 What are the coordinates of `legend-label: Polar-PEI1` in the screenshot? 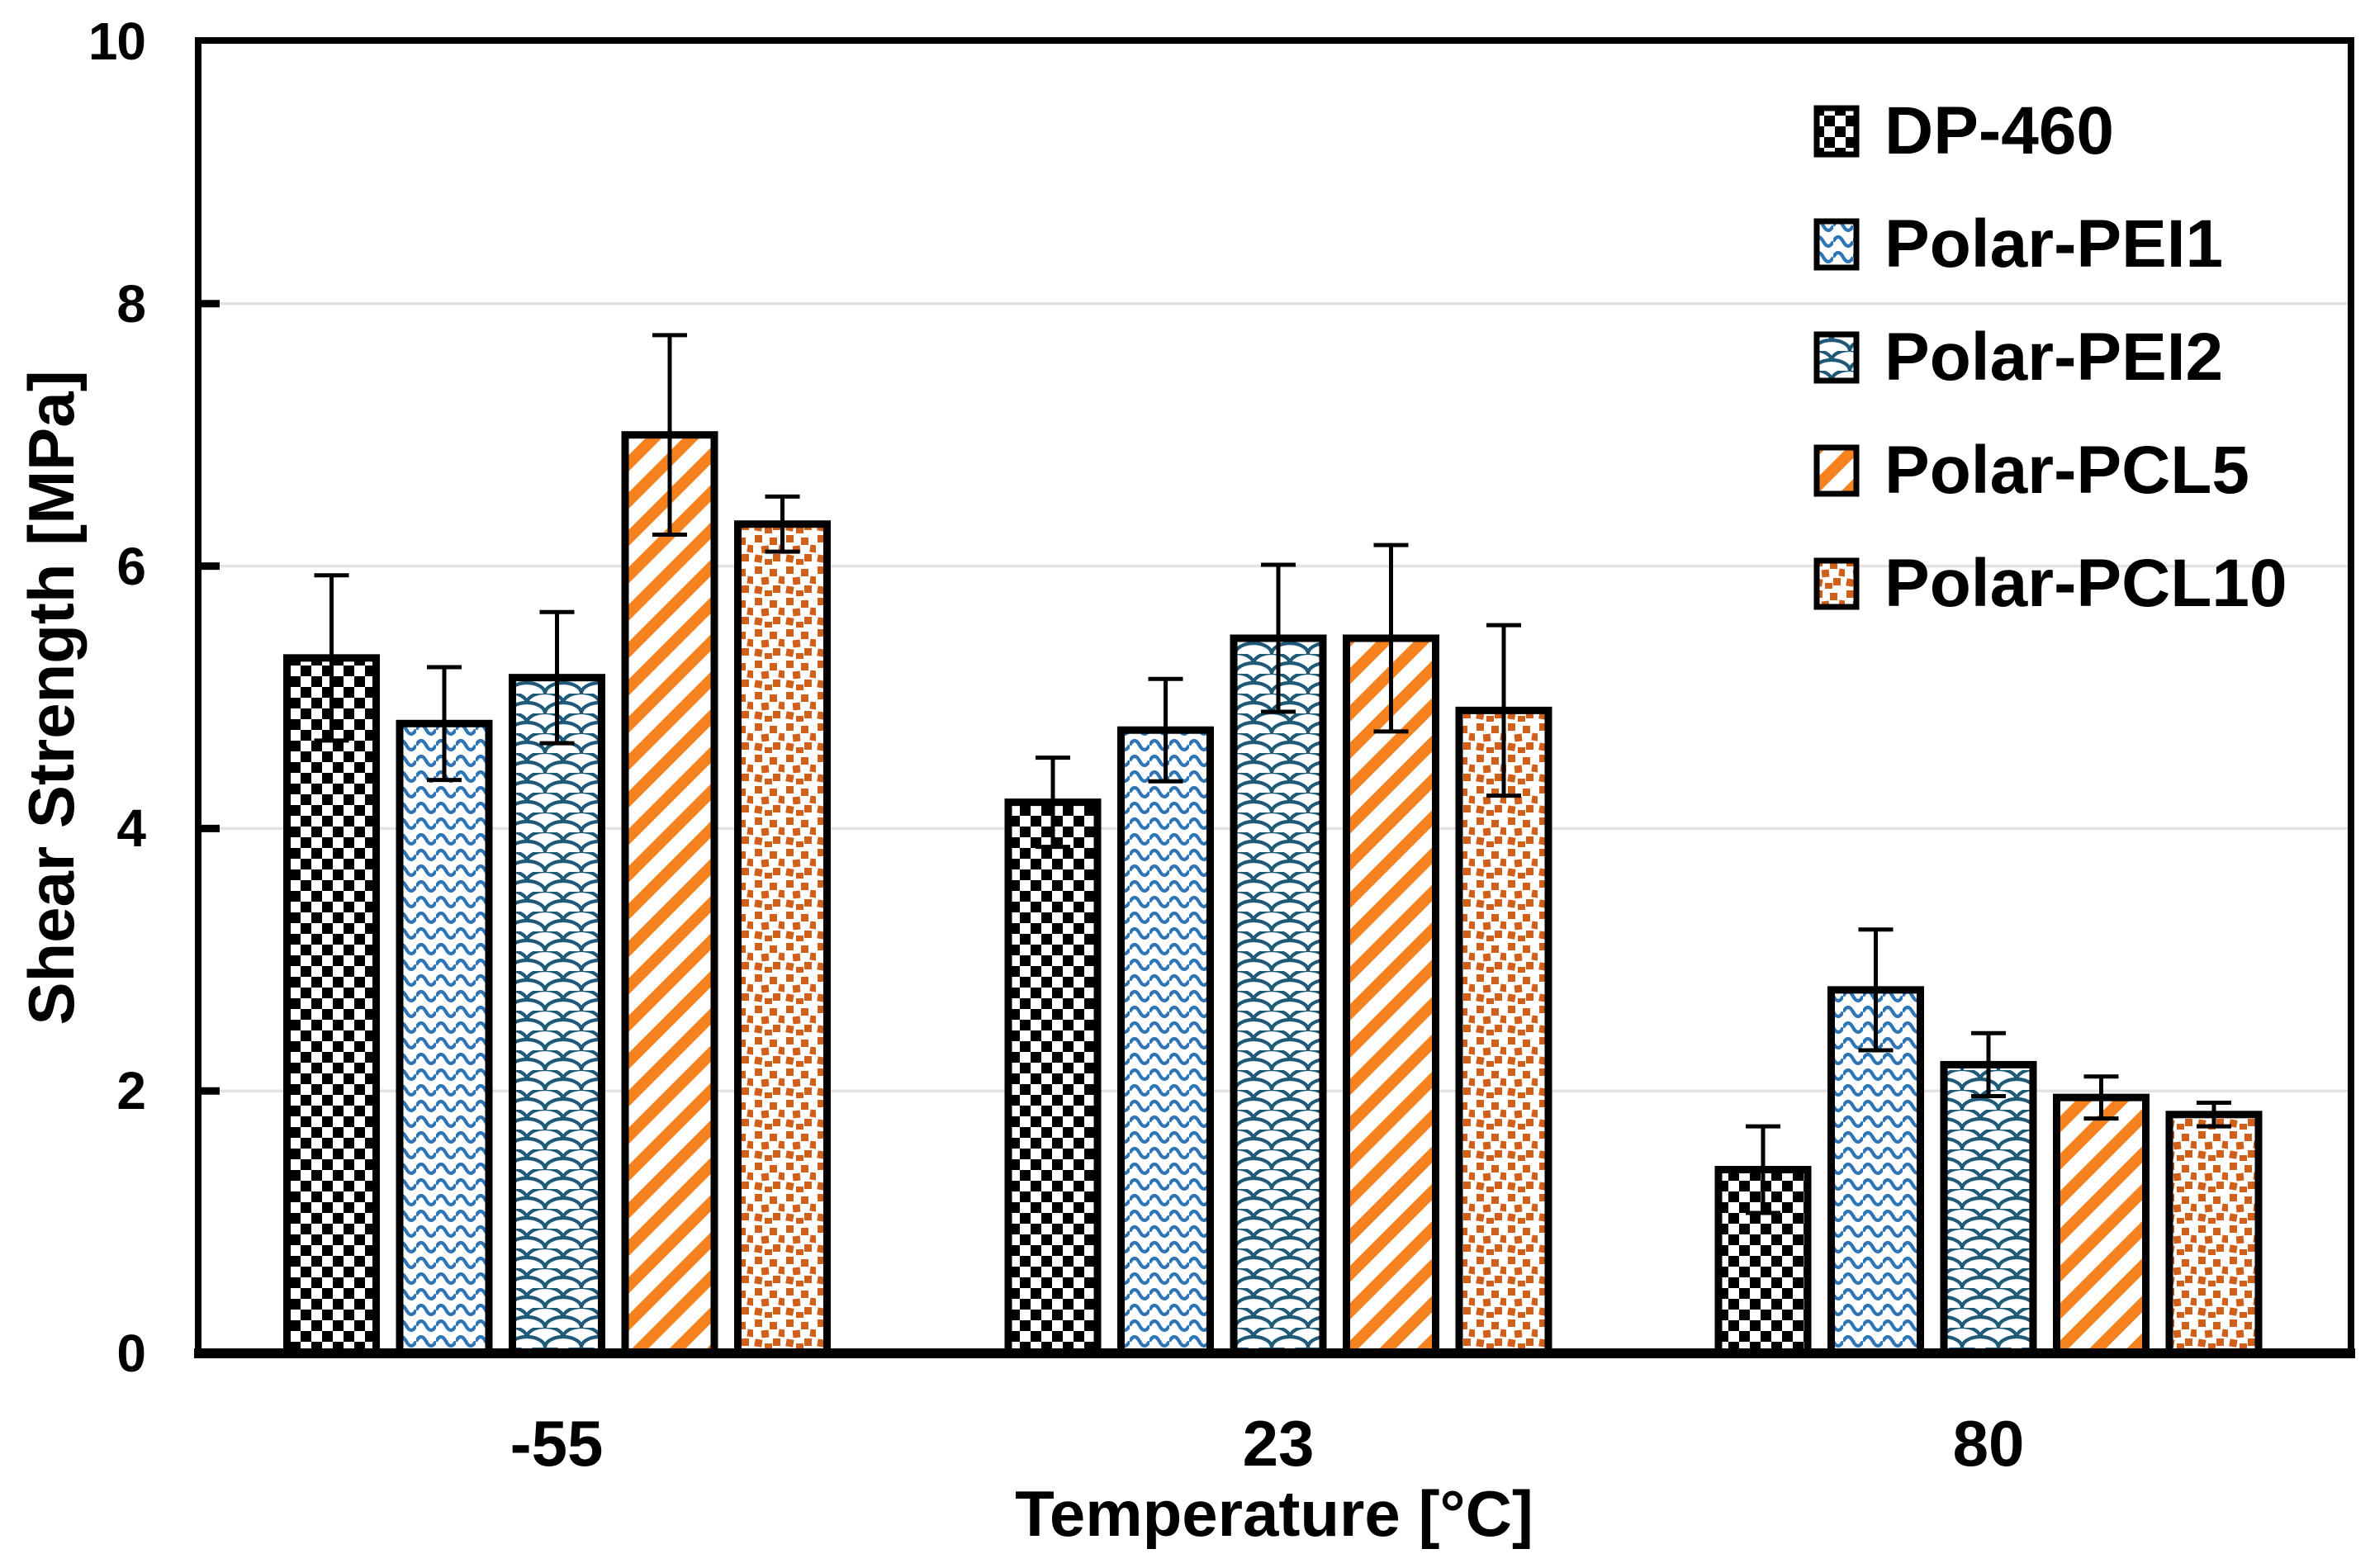 It's located at (2054, 244).